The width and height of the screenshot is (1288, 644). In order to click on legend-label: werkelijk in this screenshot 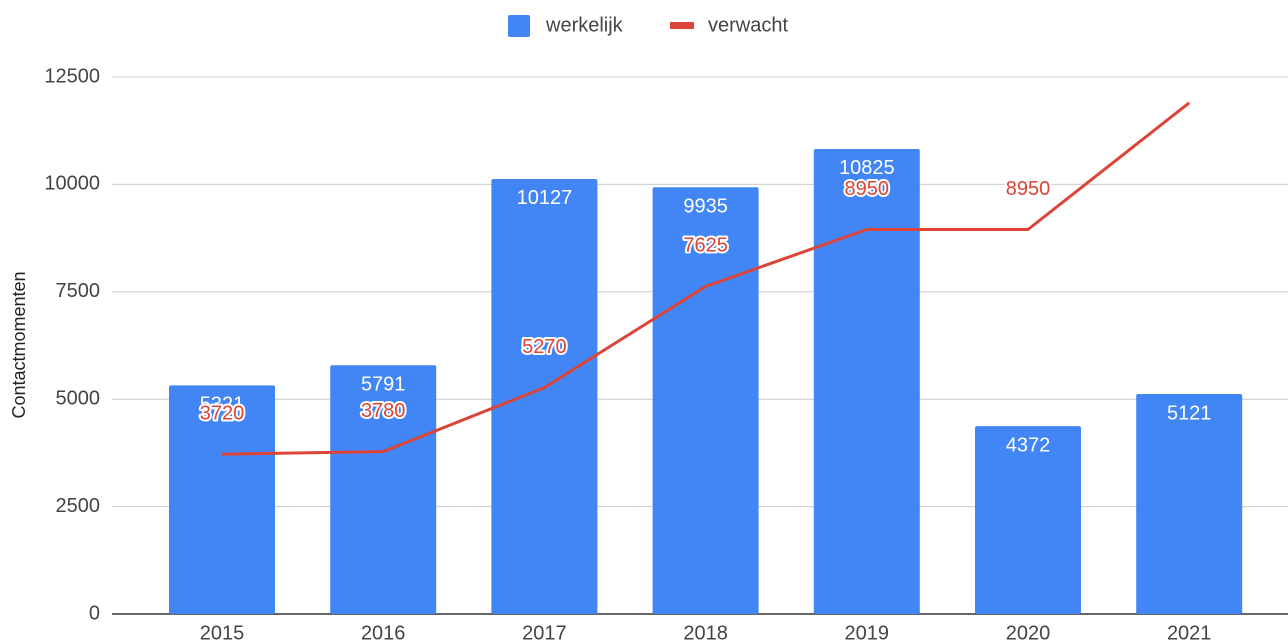, I will do `click(584, 25)`.